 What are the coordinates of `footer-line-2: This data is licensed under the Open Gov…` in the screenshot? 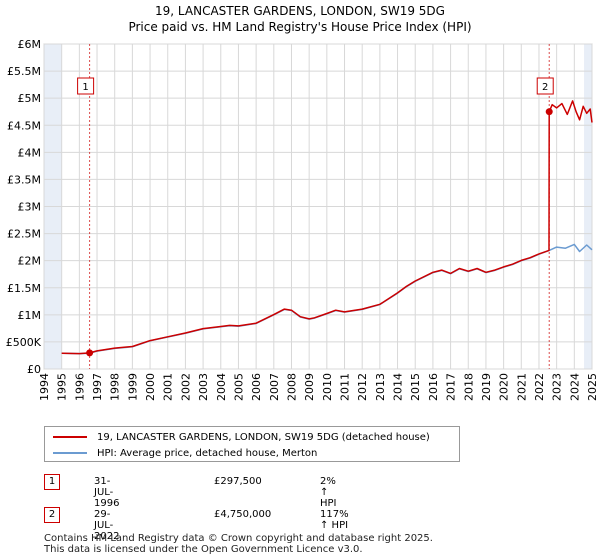 It's located at (203, 549).